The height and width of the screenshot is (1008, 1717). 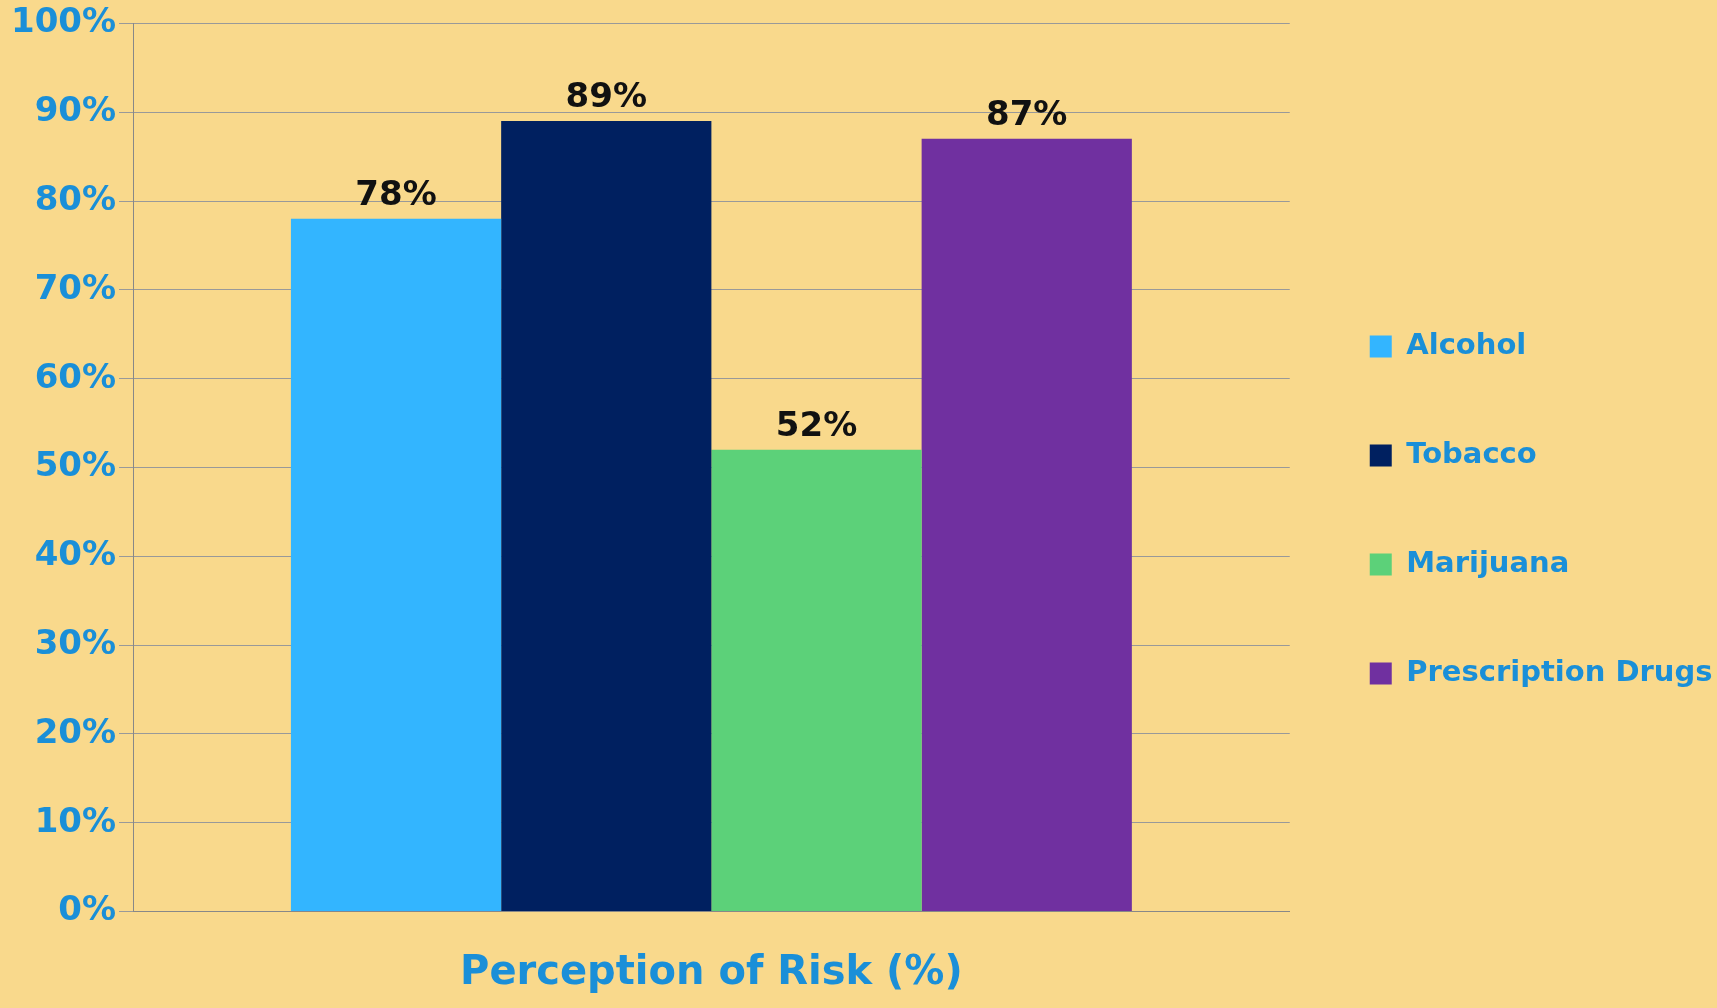 I want to click on y-tick-label: 30%, so click(x=75, y=641).